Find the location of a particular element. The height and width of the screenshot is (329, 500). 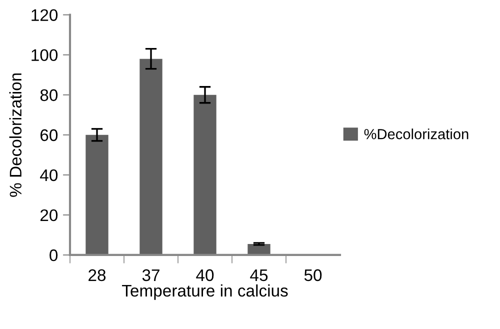

y-tick-label: 120 is located at coordinates (45, 15).